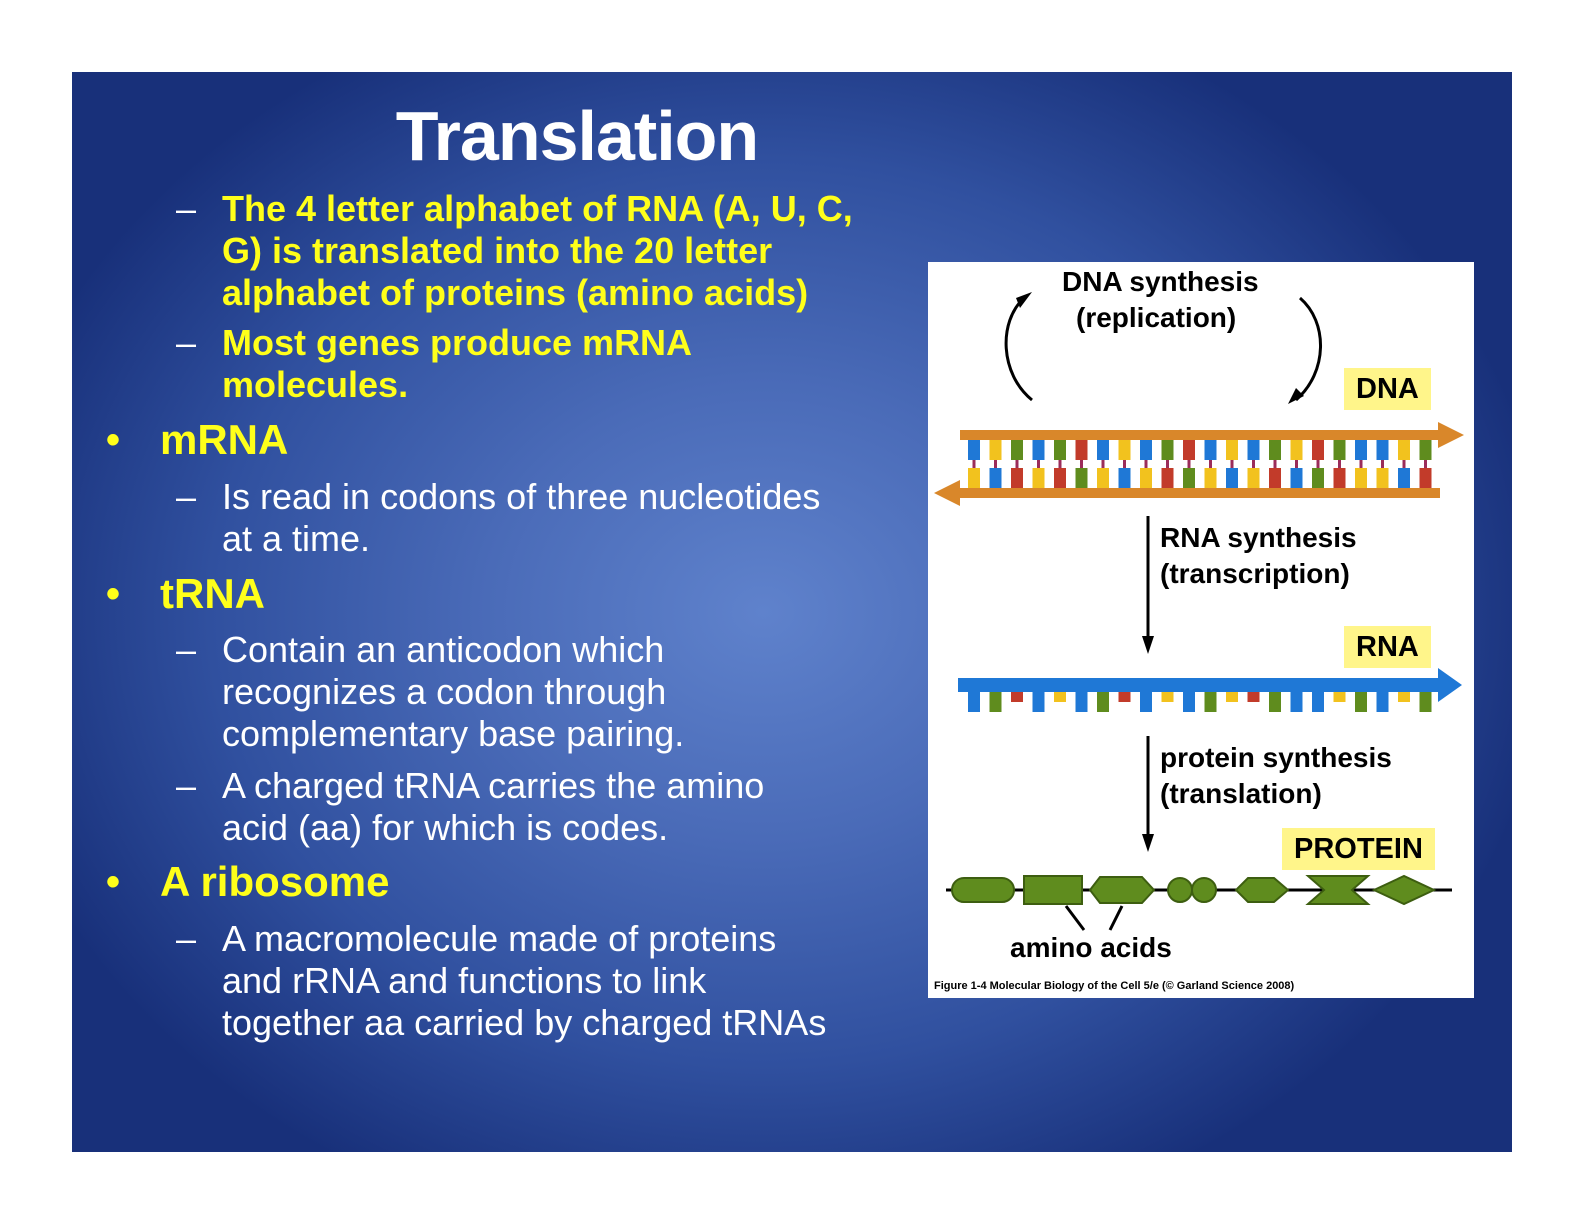  Describe the element at coordinates (1148, 645) in the screenshot. I see `transcription-arrowhead` at that location.